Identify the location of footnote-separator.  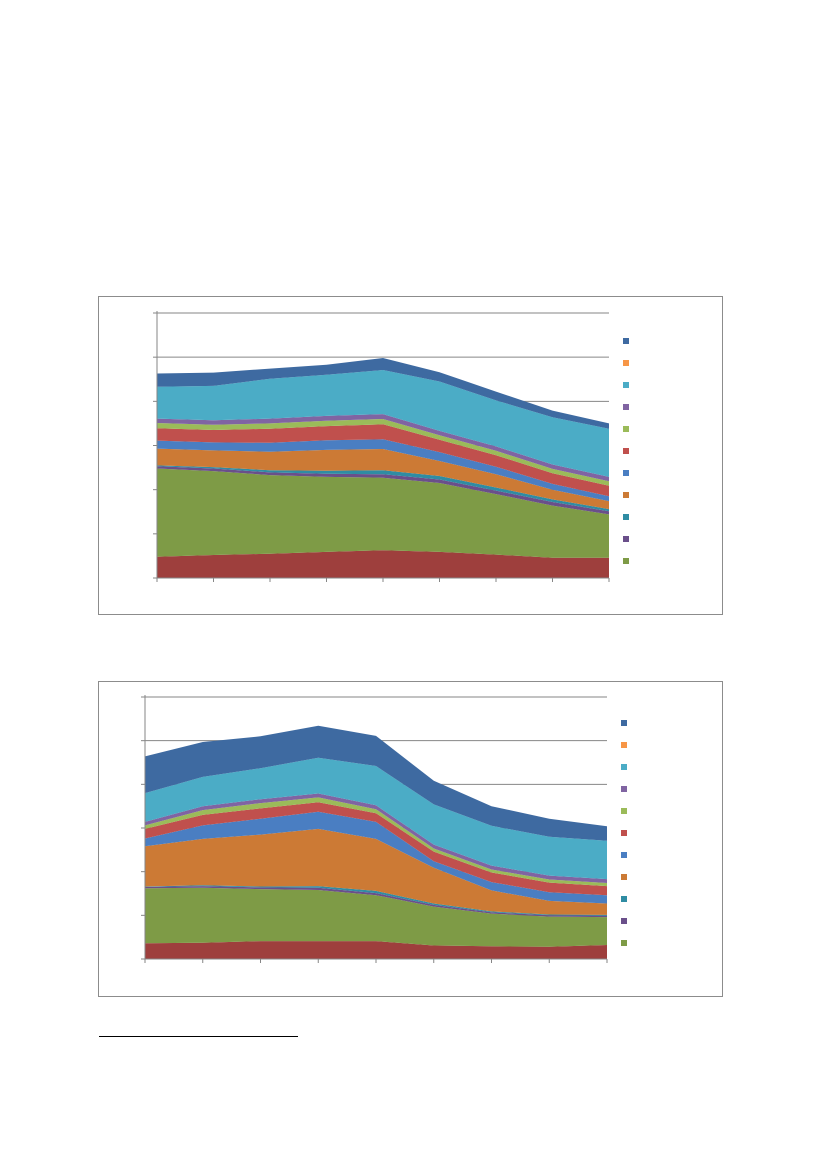
(198, 1036).